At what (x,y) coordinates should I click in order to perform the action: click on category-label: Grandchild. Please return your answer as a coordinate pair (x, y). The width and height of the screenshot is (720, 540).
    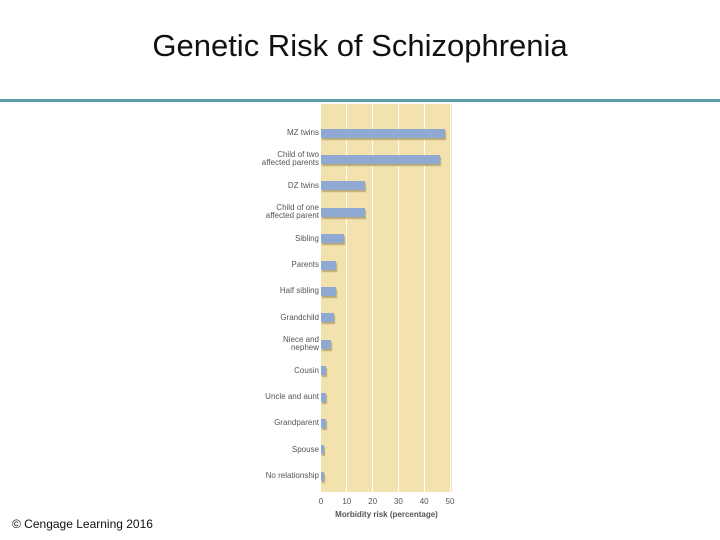
    Looking at the image, I should click on (299, 317).